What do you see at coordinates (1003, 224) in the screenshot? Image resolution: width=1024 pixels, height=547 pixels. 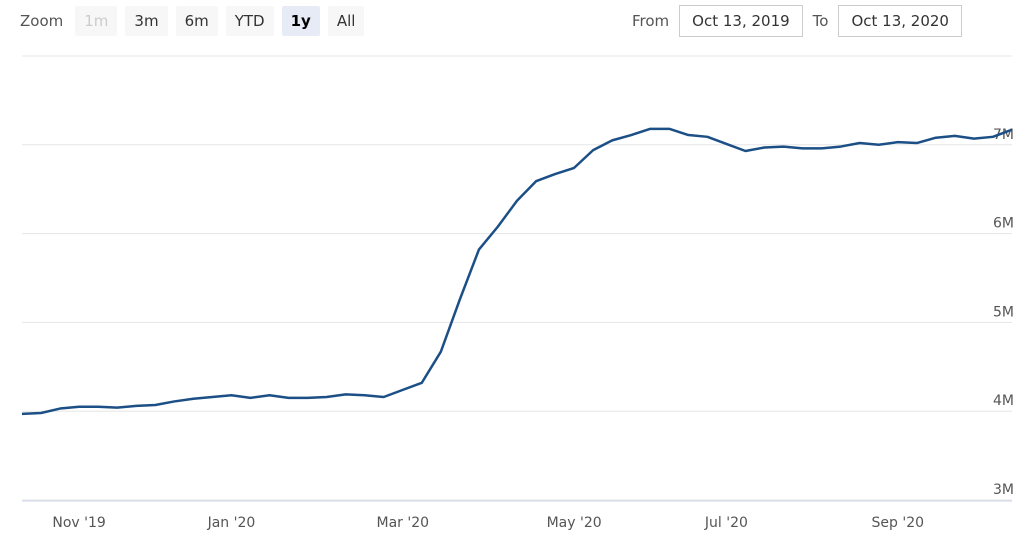 I see `y-tick-label: 6M` at bounding box center [1003, 224].